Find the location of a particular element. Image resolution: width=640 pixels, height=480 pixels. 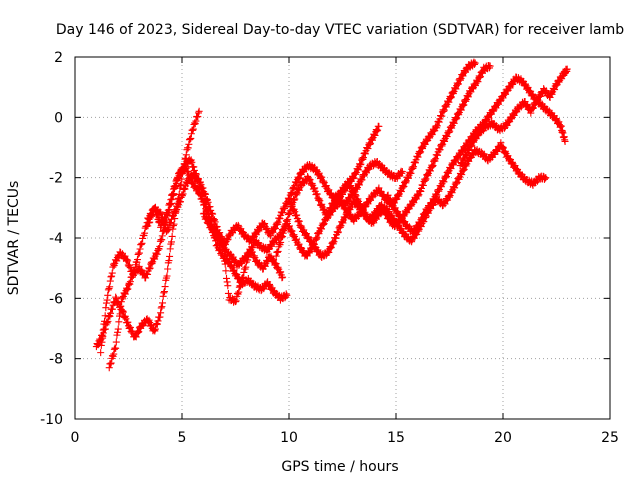

x-axis-label: GPS time / hours is located at coordinates (339, 467).